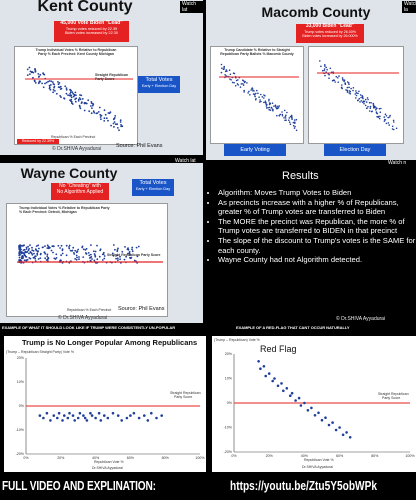 The image size is (416, 500). Describe the element at coordinates (397, 163) in the screenshot. I see `results-watch: Watch n` at that location.